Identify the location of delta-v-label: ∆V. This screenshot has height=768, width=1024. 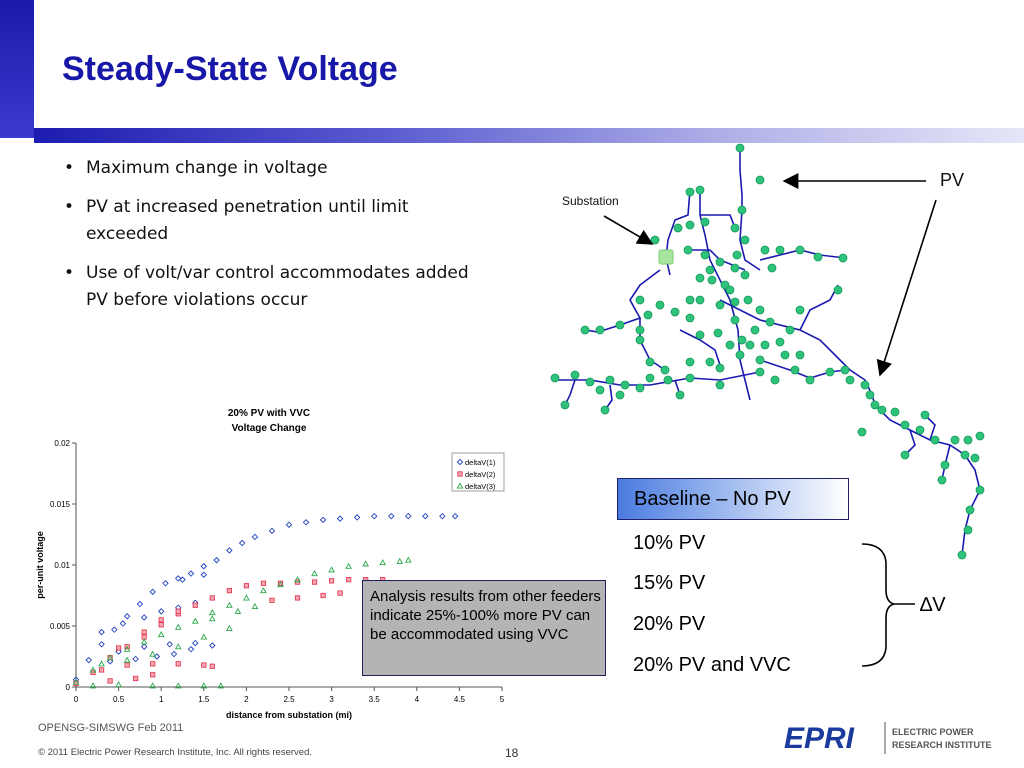
(933, 605).